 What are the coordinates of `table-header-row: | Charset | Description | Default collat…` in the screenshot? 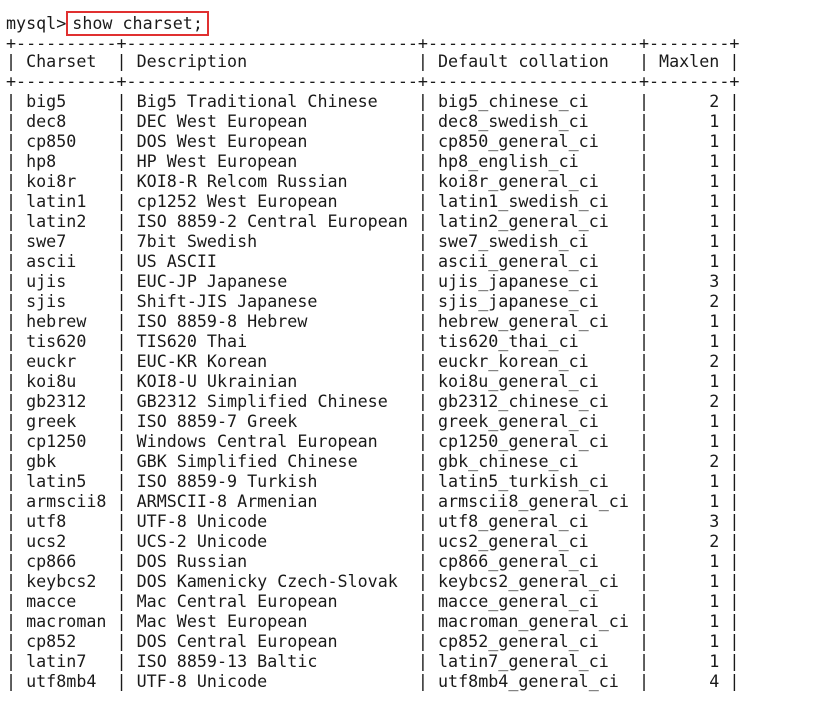 It's located at (373, 61).